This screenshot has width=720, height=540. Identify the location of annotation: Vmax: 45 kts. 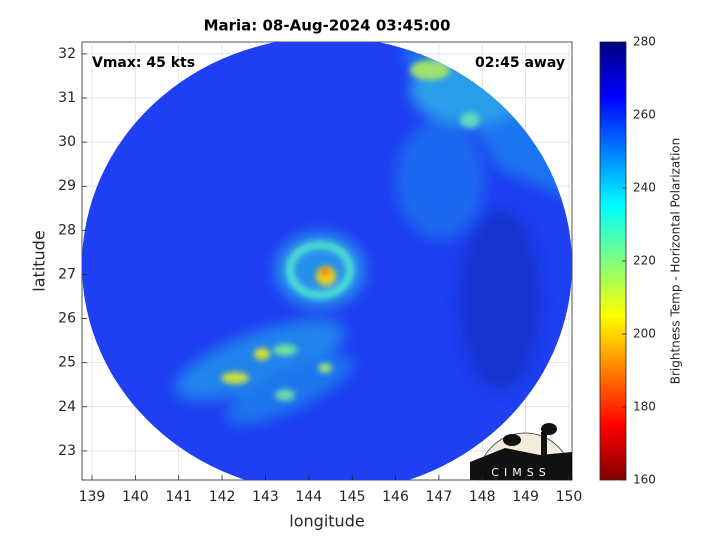
(143, 63).